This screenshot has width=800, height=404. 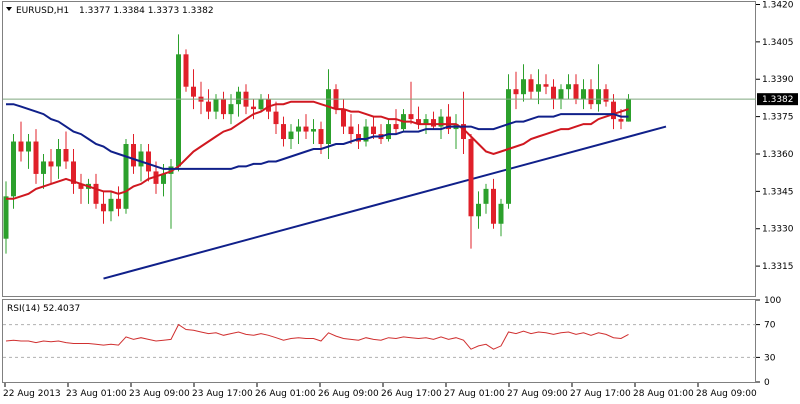 I want to click on chart-header: EURUSD,H1 1.3377 1.3384 1.3373 1.3382, so click(x=110, y=11).